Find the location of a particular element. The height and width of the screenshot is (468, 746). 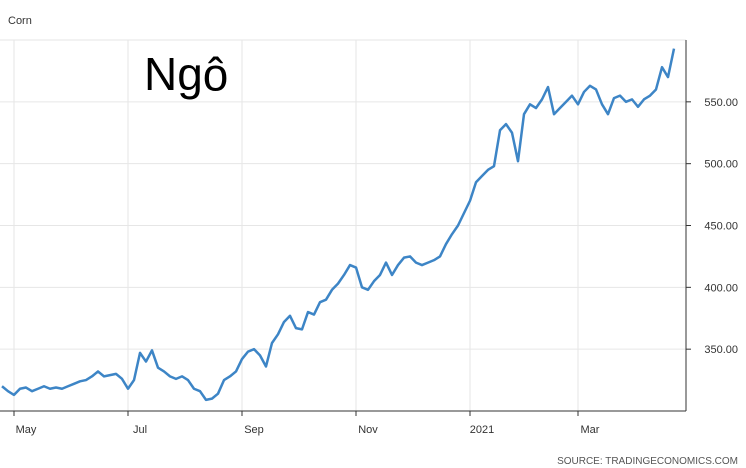

chart-title: Ngô is located at coordinates (186, 74).